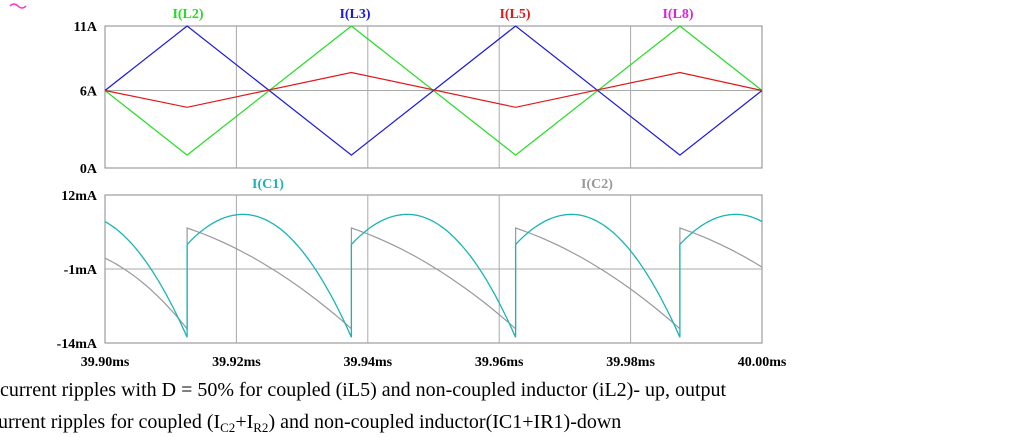 The width and height of the screenshot is (1010, 438). I want to click on y-tick-label: 0A, so click(89, 169).